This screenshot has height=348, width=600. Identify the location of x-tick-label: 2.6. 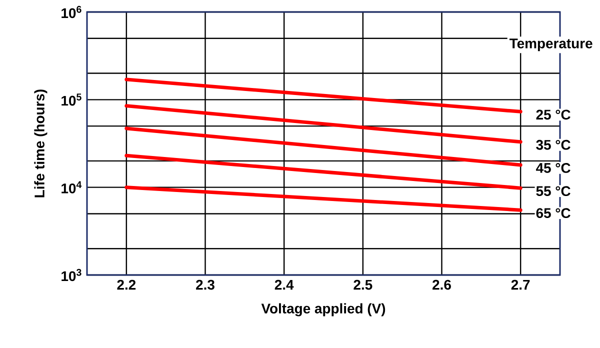
(441, 285).